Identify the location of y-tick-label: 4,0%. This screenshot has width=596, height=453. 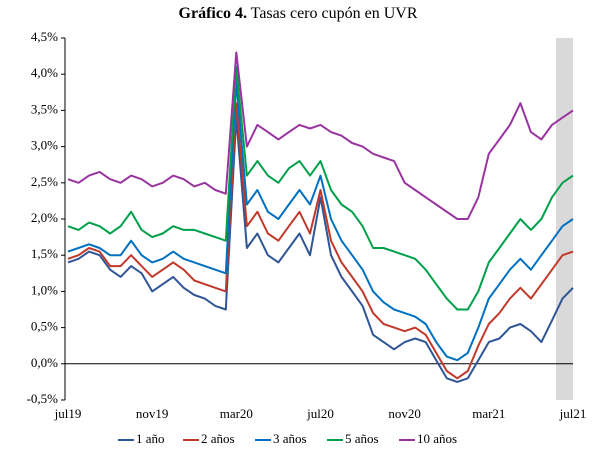
(44, 72).